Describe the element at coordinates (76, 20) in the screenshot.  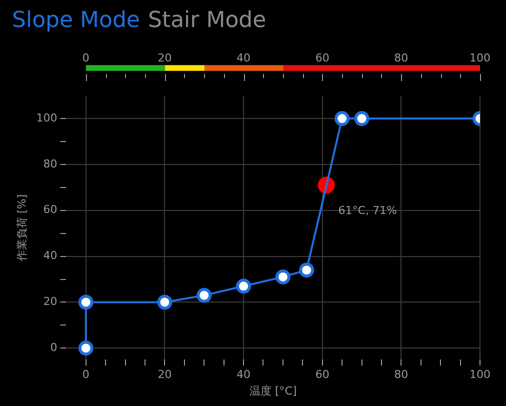
I see `chart-title: Slope Mode` at that location.